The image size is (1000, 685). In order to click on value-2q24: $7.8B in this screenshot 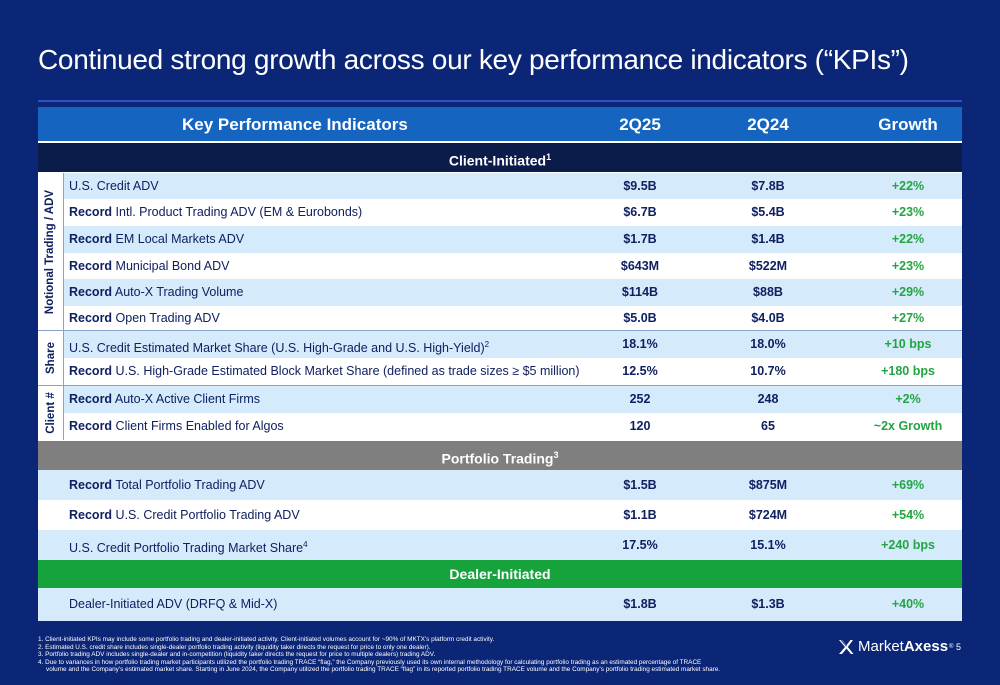, I will do `click(768, 186)`.